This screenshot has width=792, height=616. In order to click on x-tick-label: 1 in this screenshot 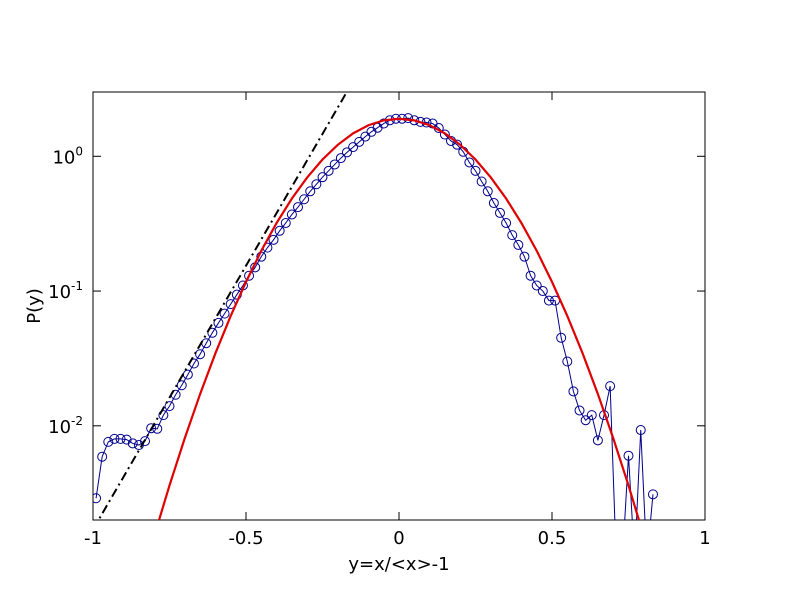, I will do `click(704, 538)`.